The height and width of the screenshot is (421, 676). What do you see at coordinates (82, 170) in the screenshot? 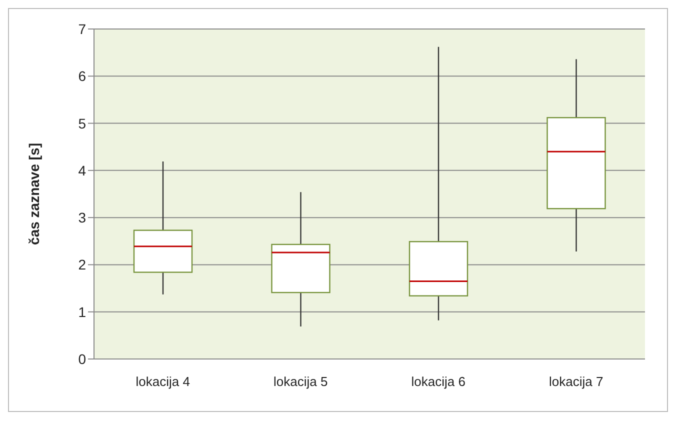
I see `y-tick-label: 4` at bounding box center [82, 170].